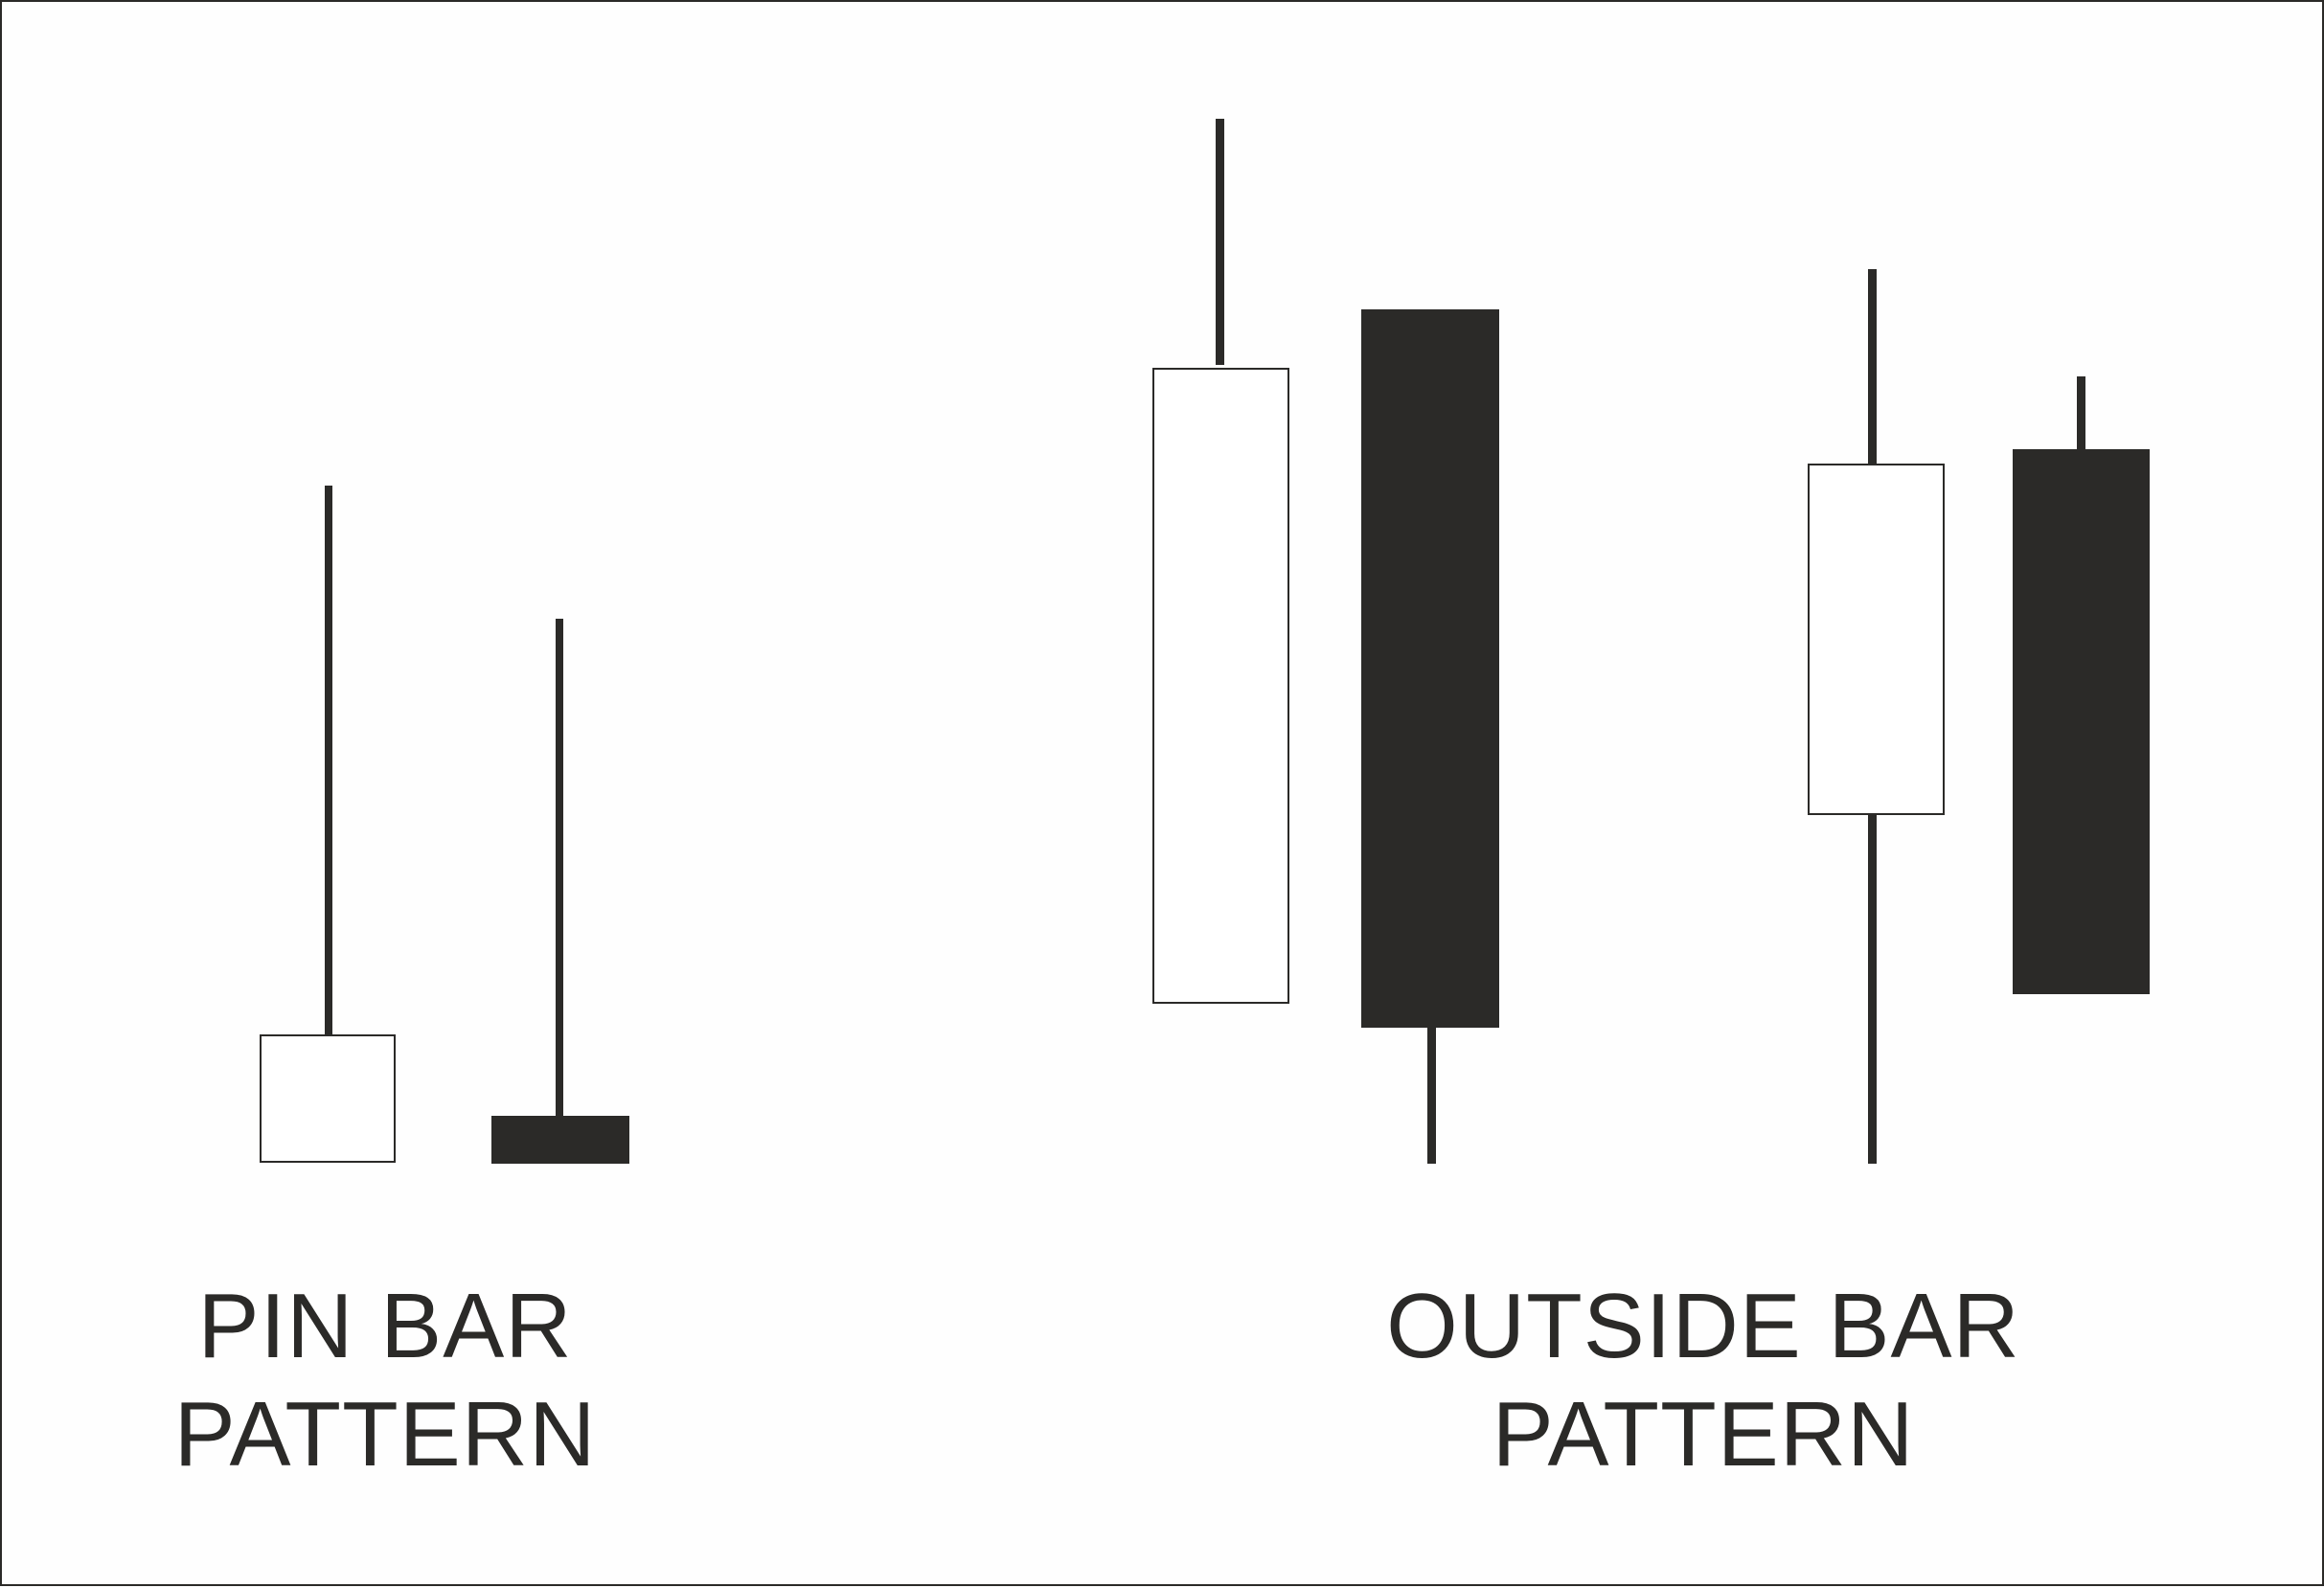 This screenshot has height=1588, width=2324. I want to click on pin-bar-group, so click(444, 825).